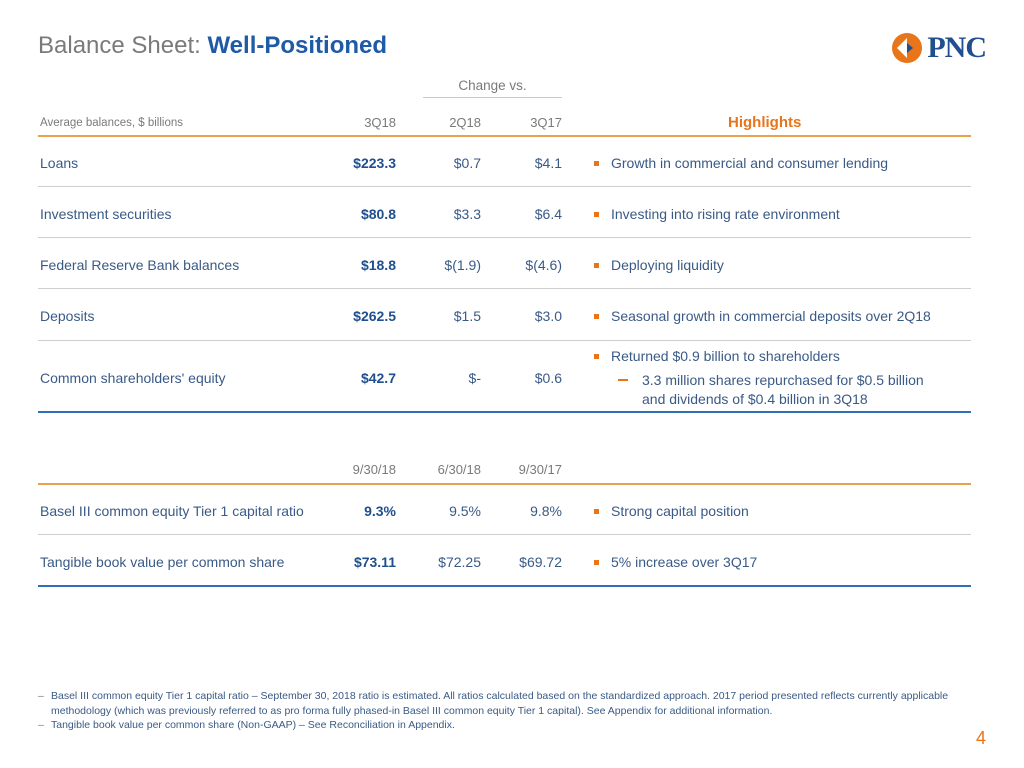 The image size is (1024, 768). I want to click on row-value-2q18: $0.7, so click(467, 163).